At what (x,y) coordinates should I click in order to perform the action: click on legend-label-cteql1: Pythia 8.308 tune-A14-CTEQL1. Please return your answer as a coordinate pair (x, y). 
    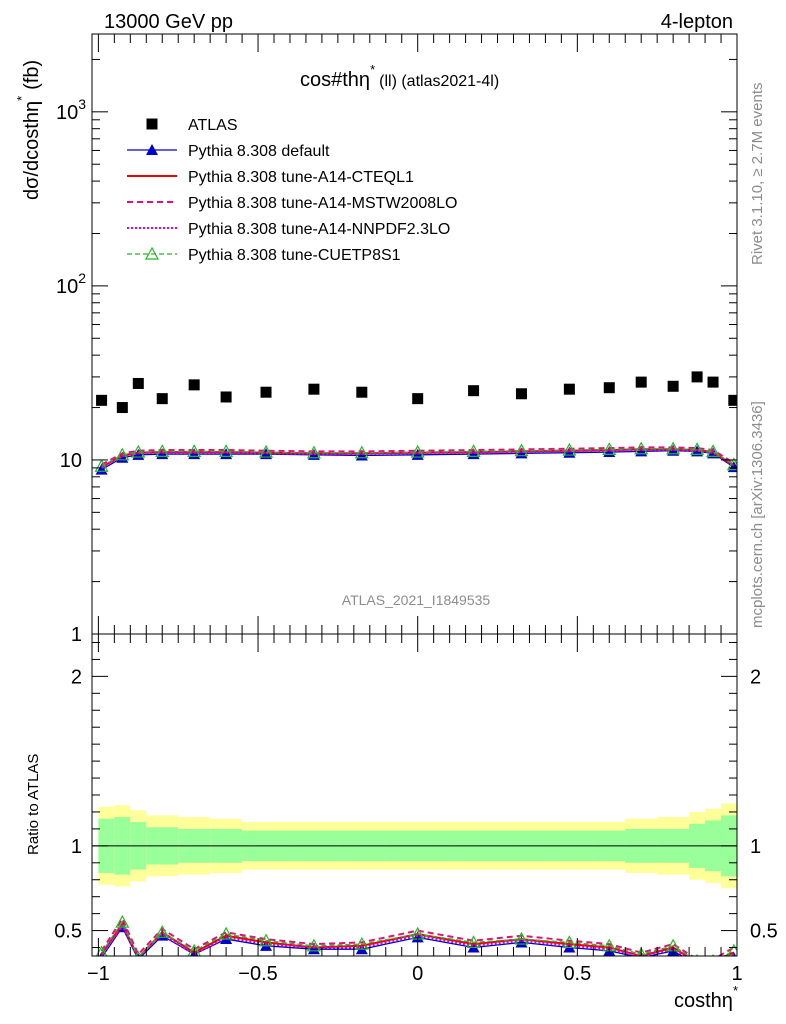
    Looking at the image, I should click on (301, 177).